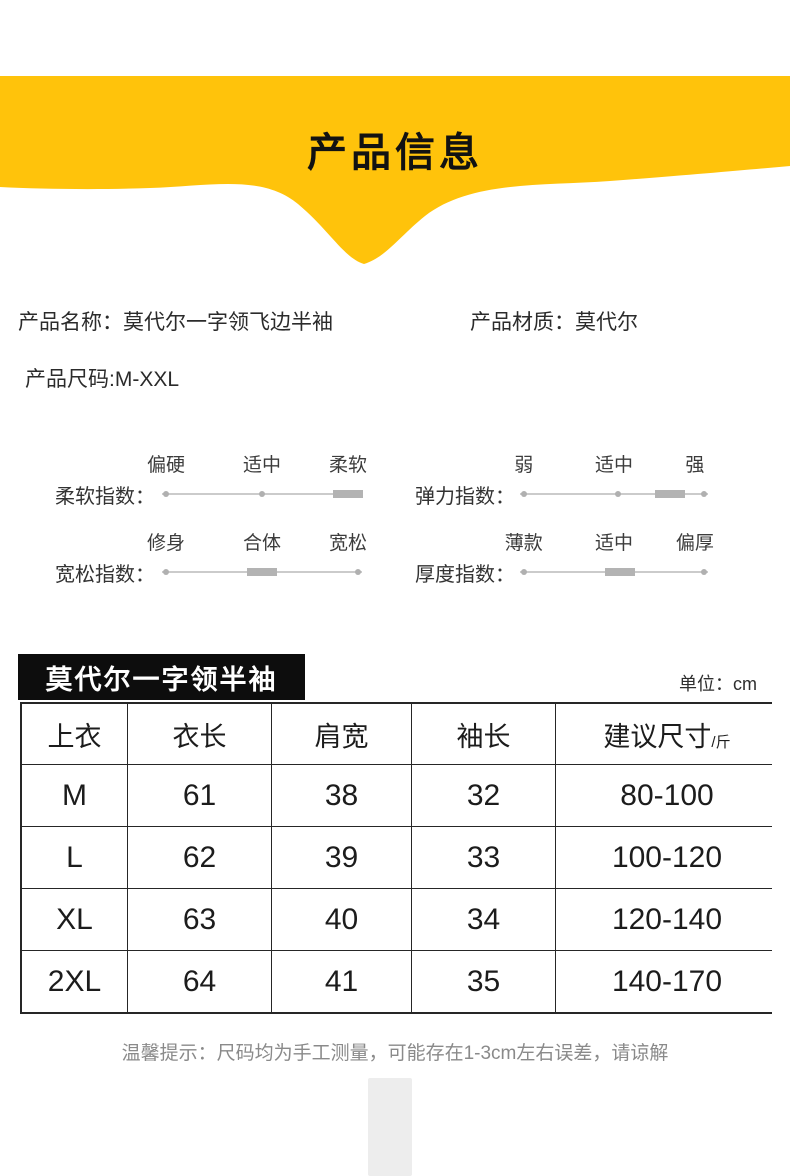 The width and height of the screenshot is (790, 1176). I want to click on table-cell: XL, so click(74, 919).